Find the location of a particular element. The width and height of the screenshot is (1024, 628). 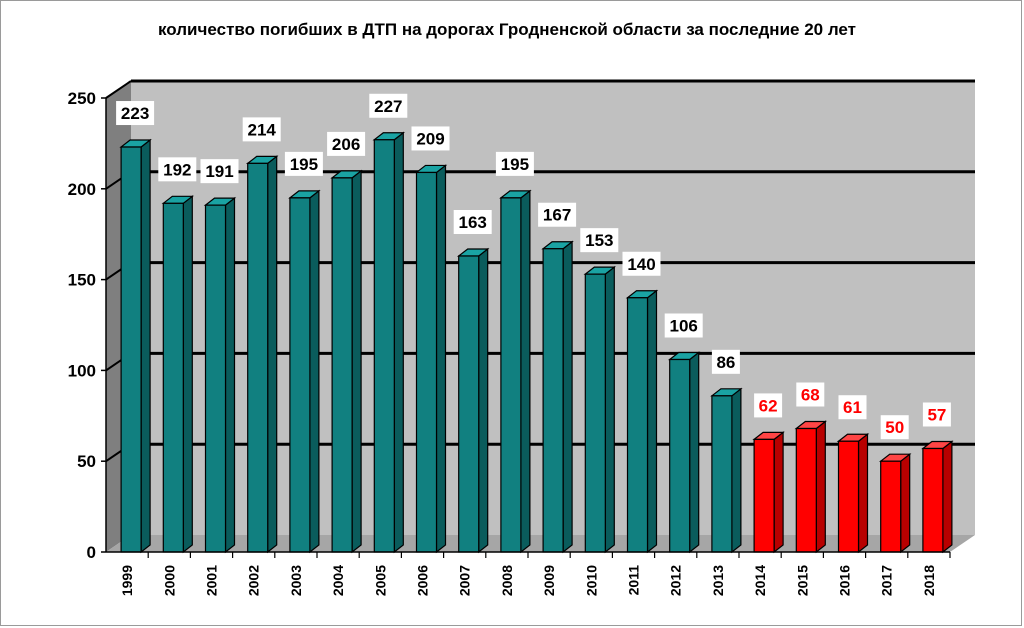

y-tick-label: 0 is located at coordinates (91, 552).